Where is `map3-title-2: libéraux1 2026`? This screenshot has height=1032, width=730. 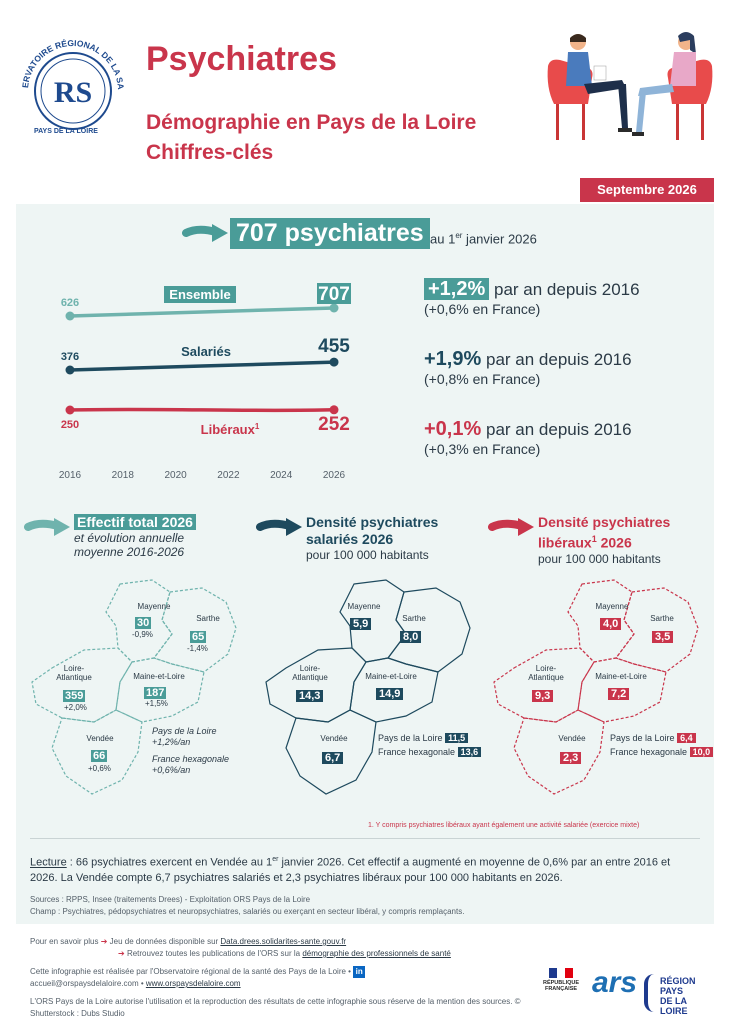 map3-title-2: libéraux1 2026 is located at coordinates (585, 542).